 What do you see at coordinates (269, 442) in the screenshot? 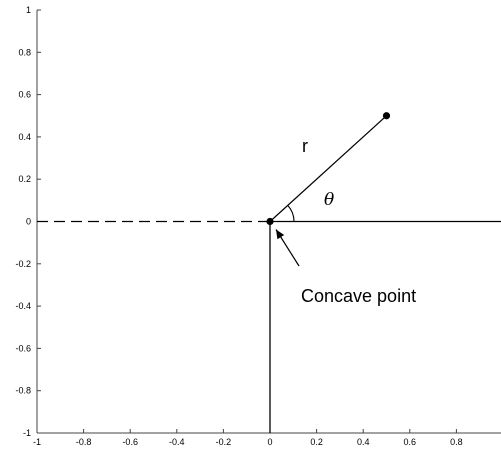
I see `x-tick-label: 0` at bounding box center [269, 442].